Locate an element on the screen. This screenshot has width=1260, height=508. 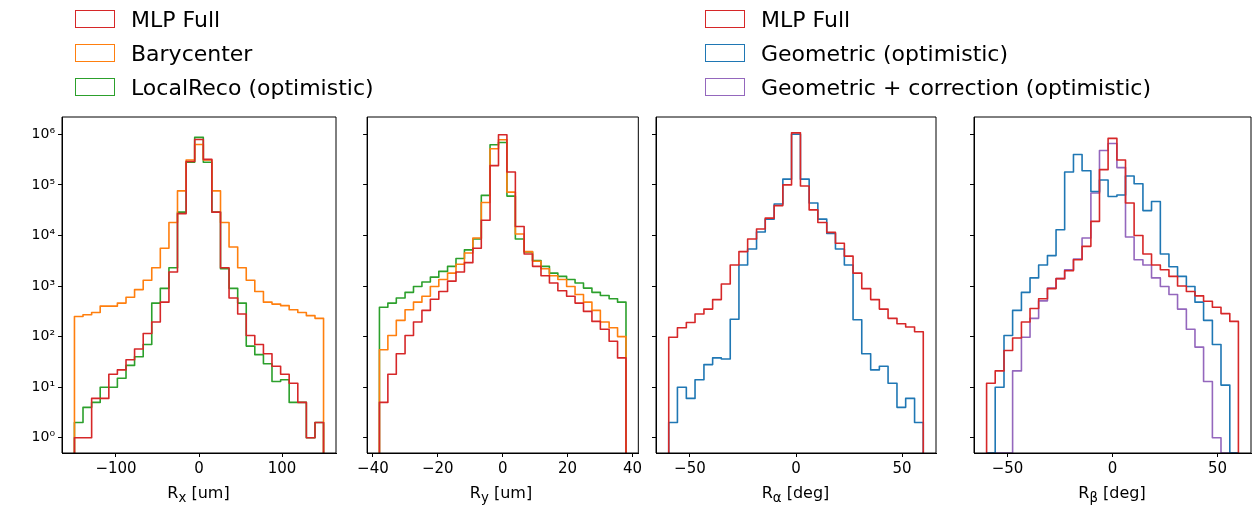
legend-label: Barycenter is located at coordinates (192, 53).